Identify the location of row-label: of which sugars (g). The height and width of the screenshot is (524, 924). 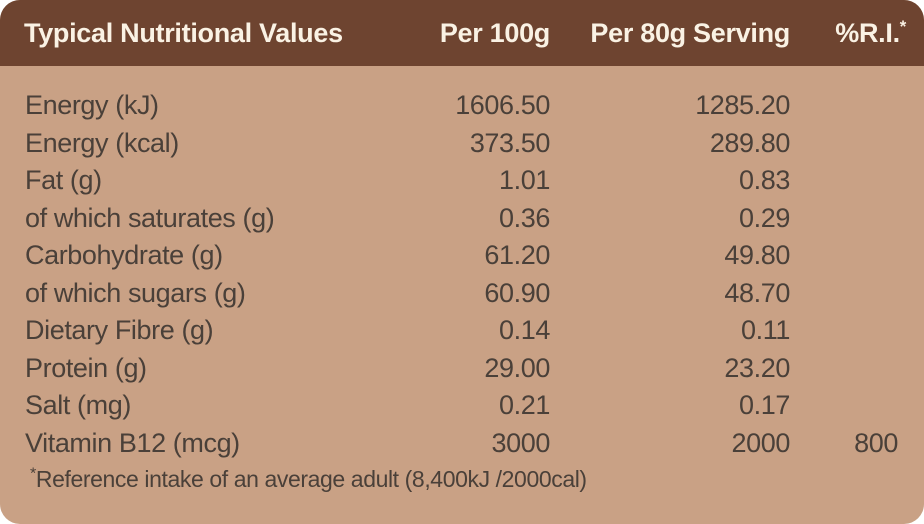
(135, 292).